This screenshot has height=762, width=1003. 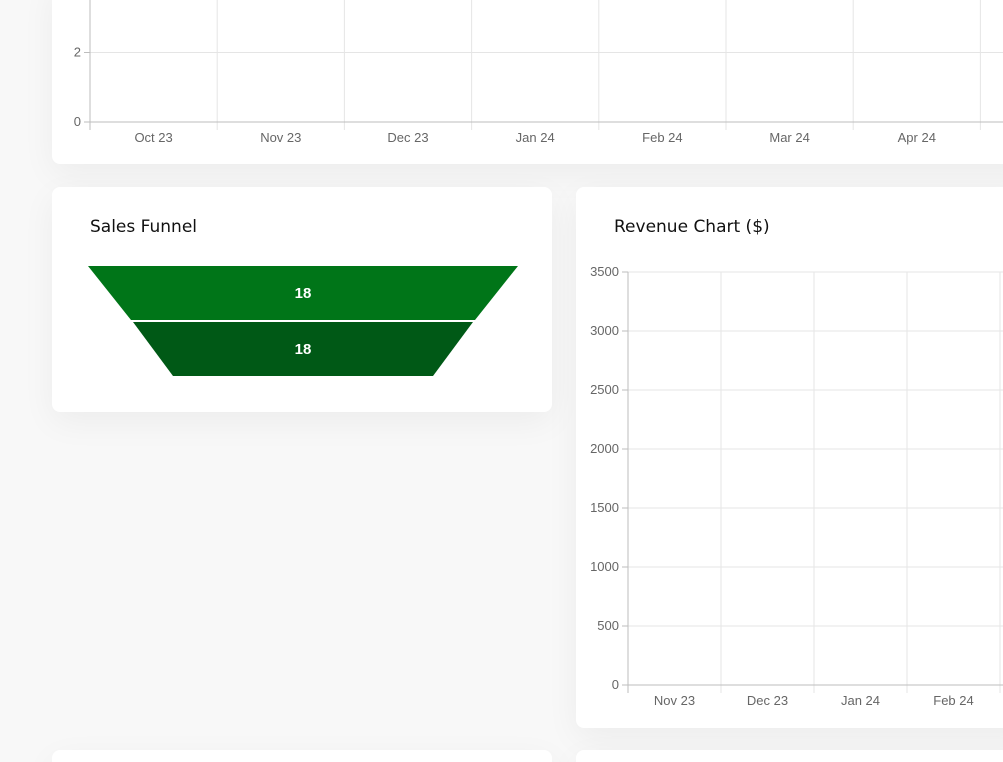 I want to click on bottom-right-card, so click(x=789, y=756).